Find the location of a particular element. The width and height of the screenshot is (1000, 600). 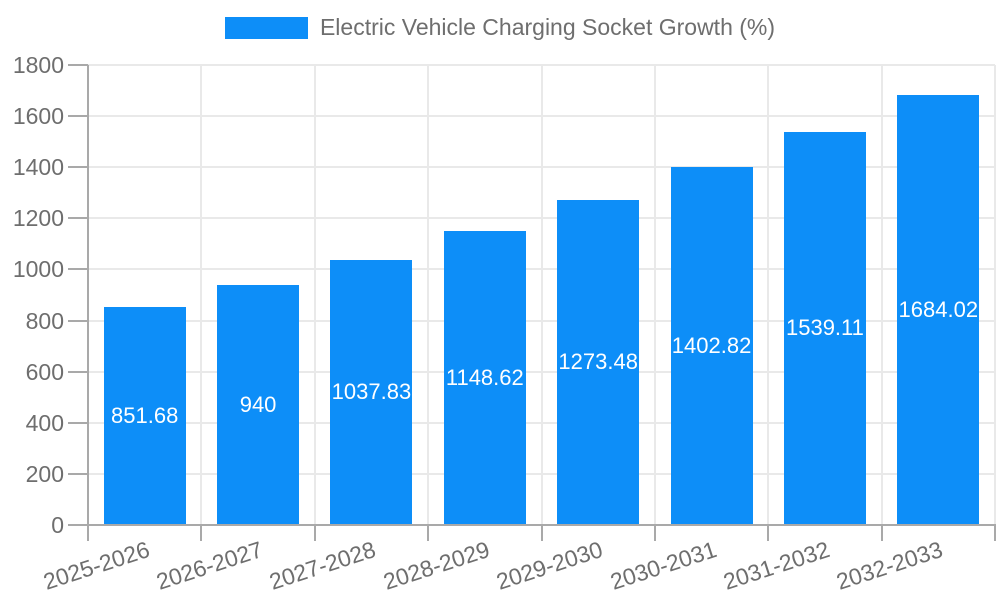

bar-value-label: 1539.11 is located at coordinates (824, 328).